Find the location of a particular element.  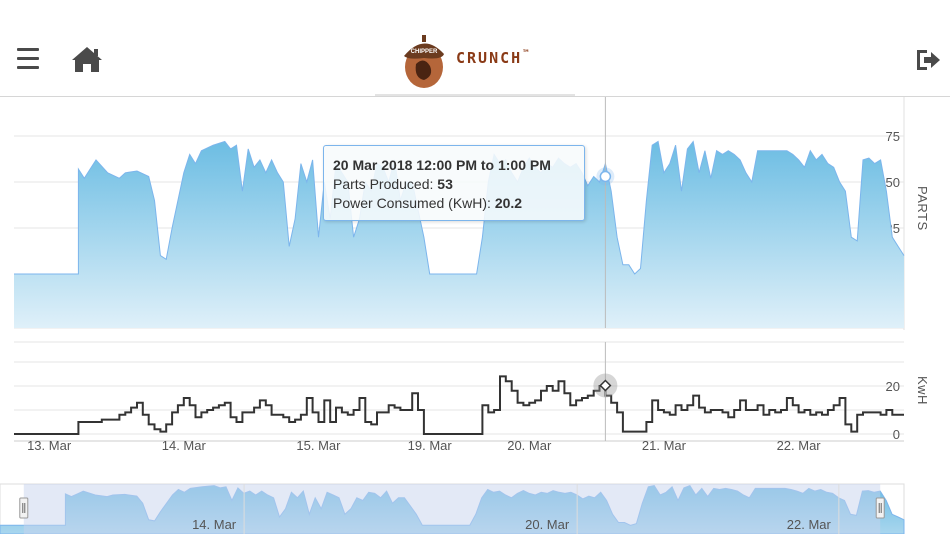

tooltip-power-value: 20.2 is located at coordinates (508, 203).